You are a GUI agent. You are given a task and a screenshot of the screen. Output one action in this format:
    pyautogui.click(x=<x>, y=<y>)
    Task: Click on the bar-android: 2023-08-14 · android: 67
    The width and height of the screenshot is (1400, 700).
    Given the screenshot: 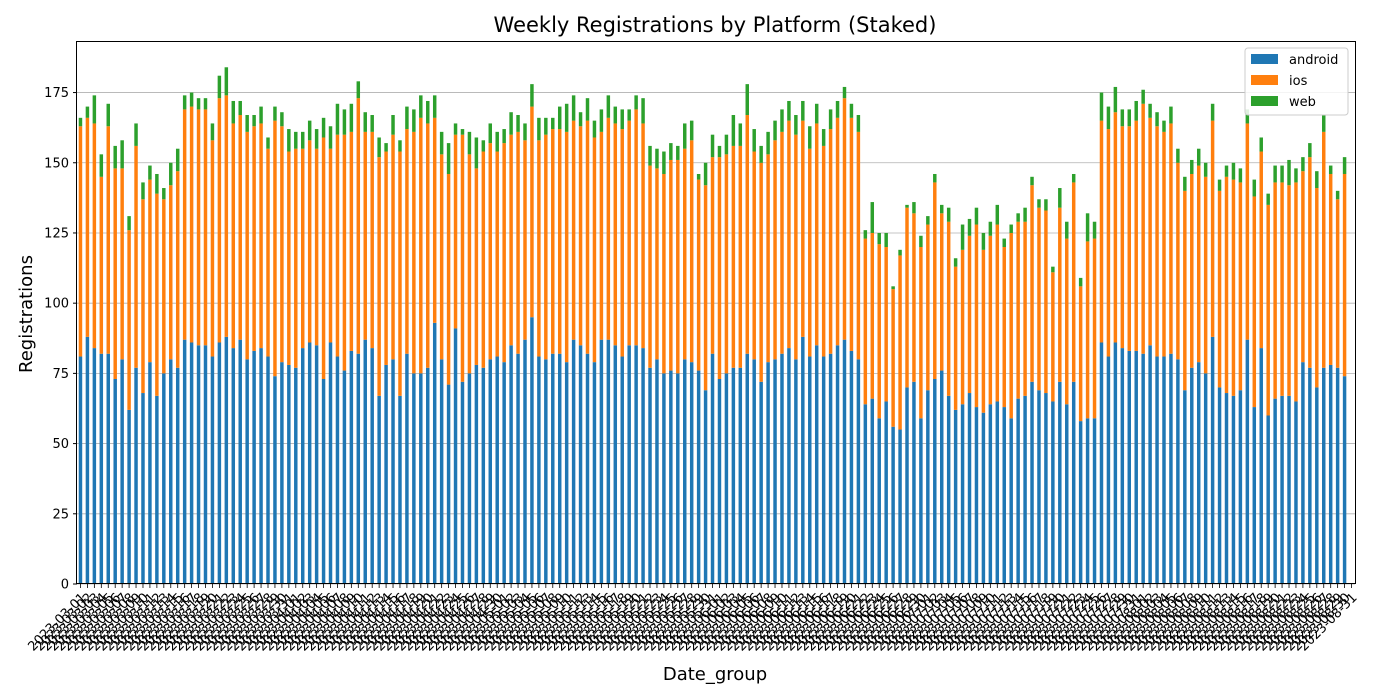 What is the action you would take?
    pyautogui.click(x=1233, y=489)
    